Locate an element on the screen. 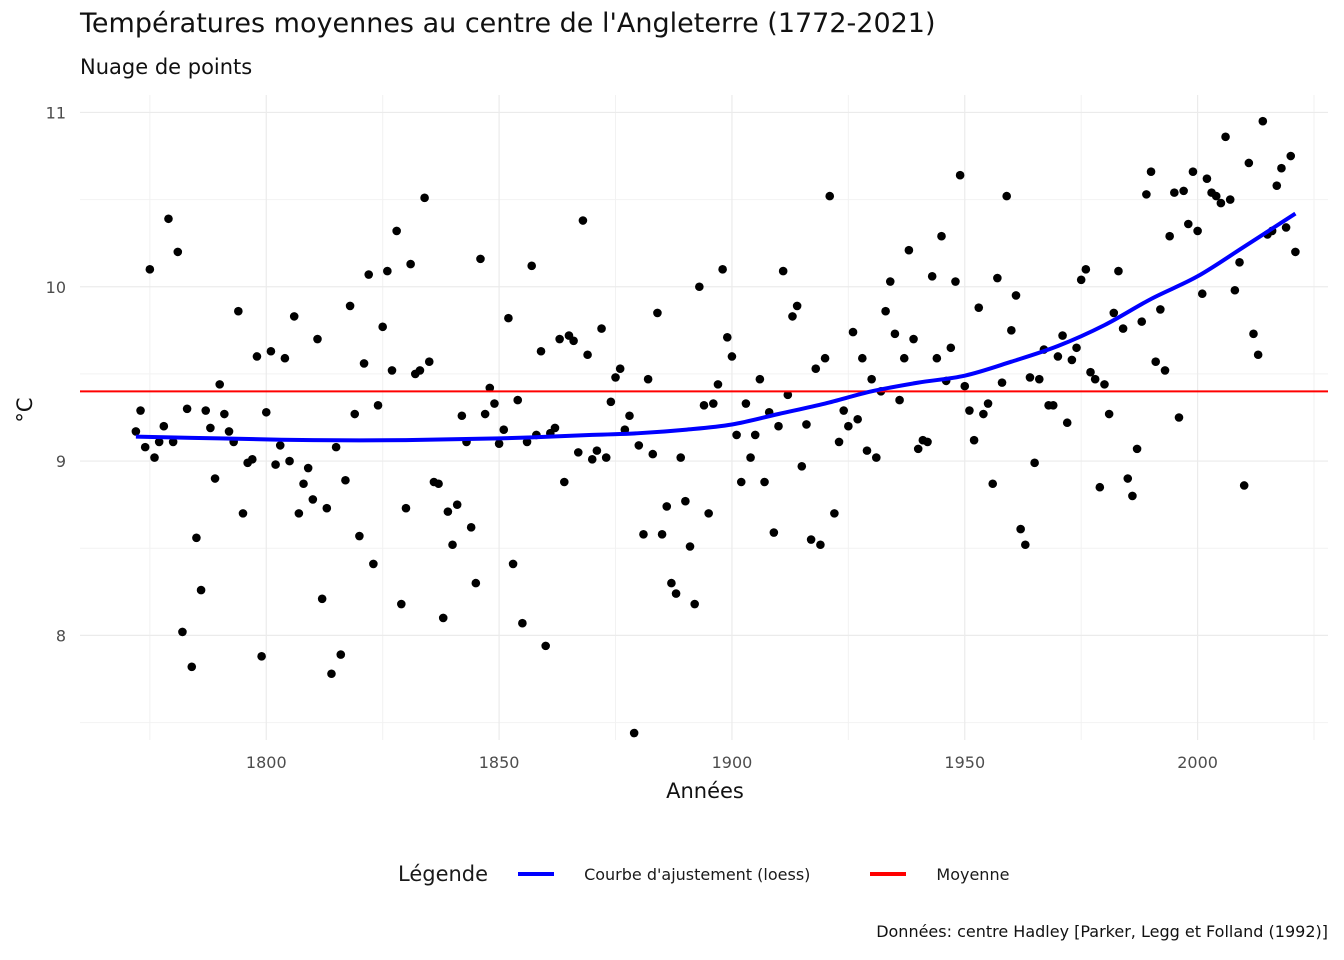 The height and width of the screenshot is (960, 1344). legend-title: Légende is located at coordinates (443, 874).